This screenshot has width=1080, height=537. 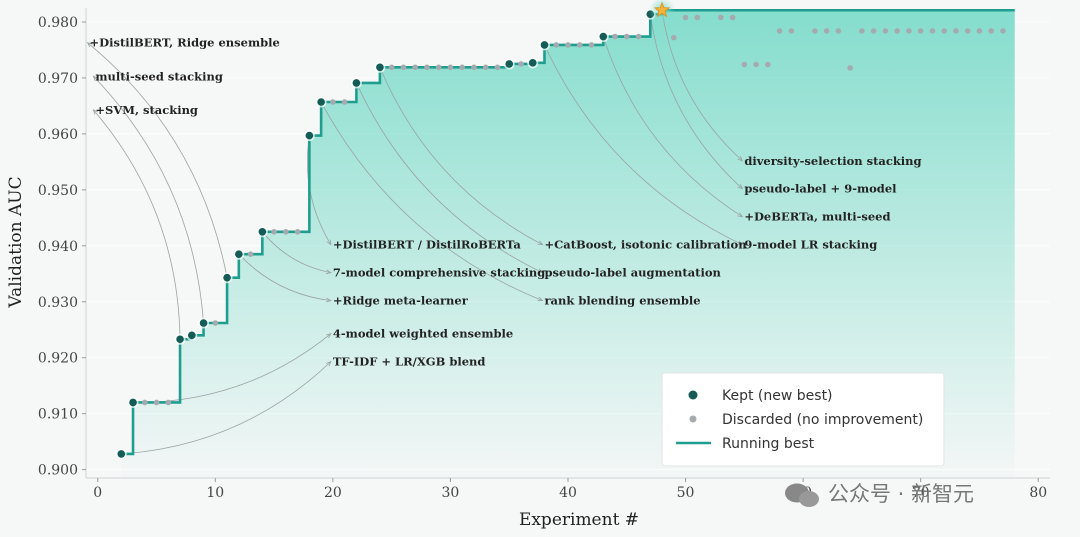 I want to click on x-tick-label: 0, so click(x=97, y=493).